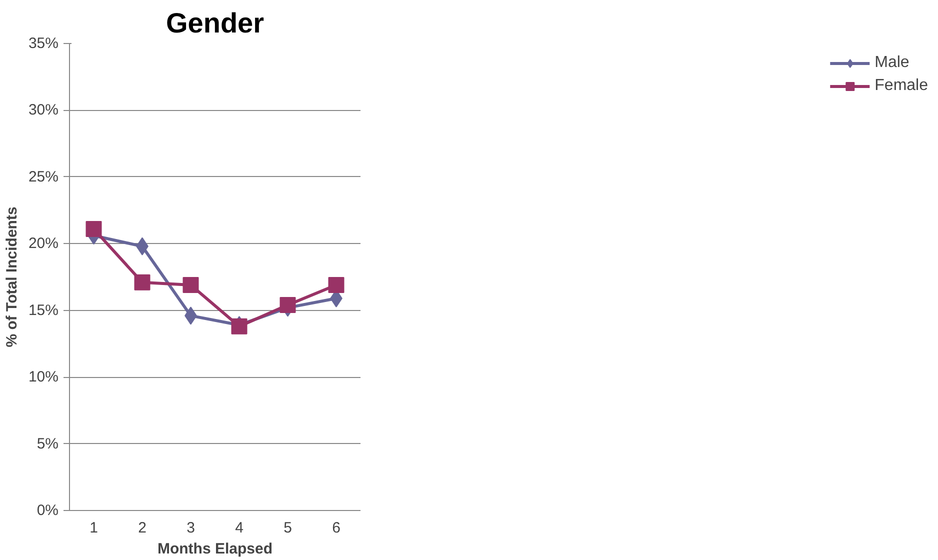 The height and width of the screenshot is (560, 938). I want to click on x-tick-label: 4, so click(239, 528).